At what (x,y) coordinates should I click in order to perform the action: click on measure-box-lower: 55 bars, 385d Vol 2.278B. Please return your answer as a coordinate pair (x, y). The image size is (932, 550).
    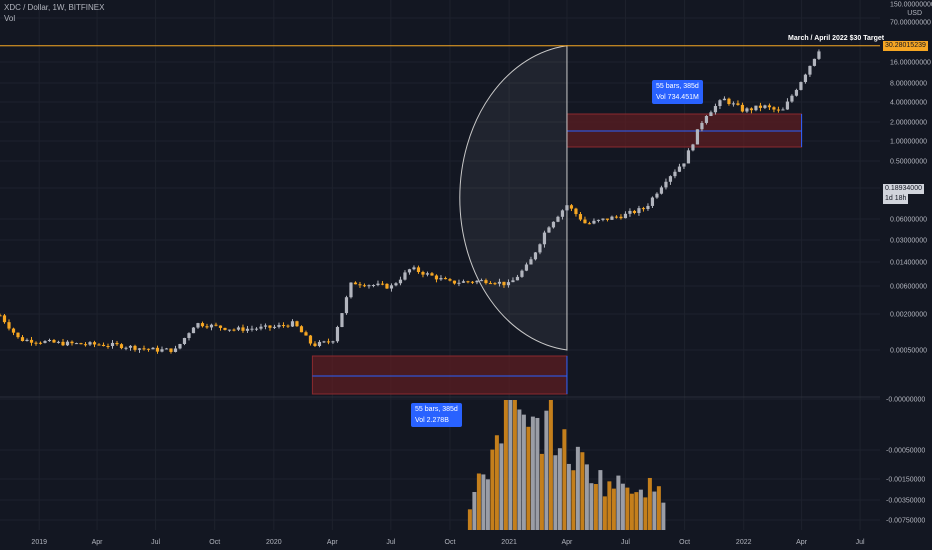
    Looking at the image, I should click on (436, 415).